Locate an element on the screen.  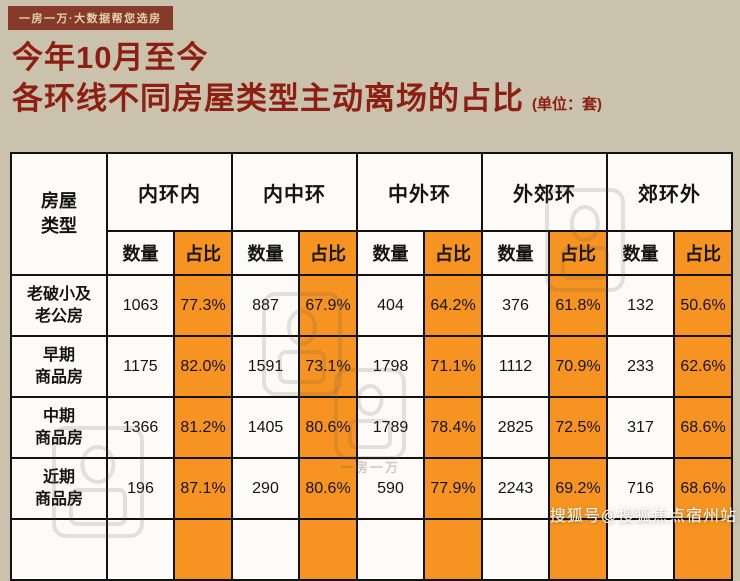
row-label: 早期 商品房 is located at coordinates (59, 366).